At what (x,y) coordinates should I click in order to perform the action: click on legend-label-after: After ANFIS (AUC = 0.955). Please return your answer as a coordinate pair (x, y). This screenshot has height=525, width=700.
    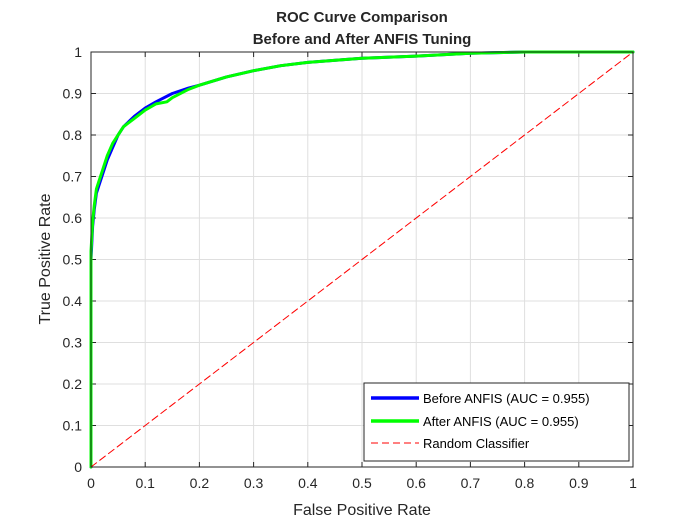
    Looking at the image, I should click on (501, 421).